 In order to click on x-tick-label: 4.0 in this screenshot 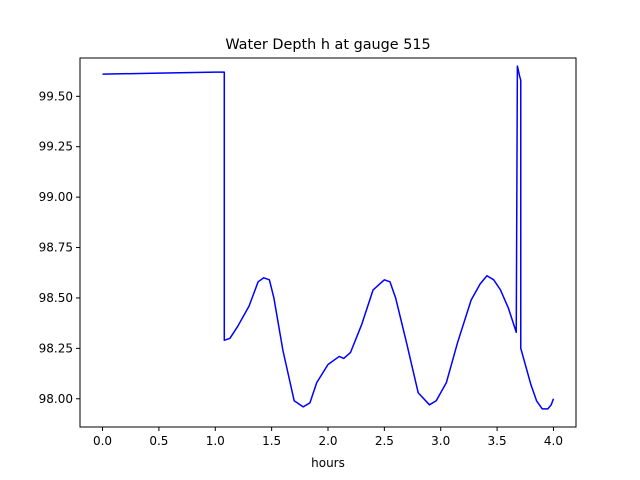, I will do `click(553, 441)`.